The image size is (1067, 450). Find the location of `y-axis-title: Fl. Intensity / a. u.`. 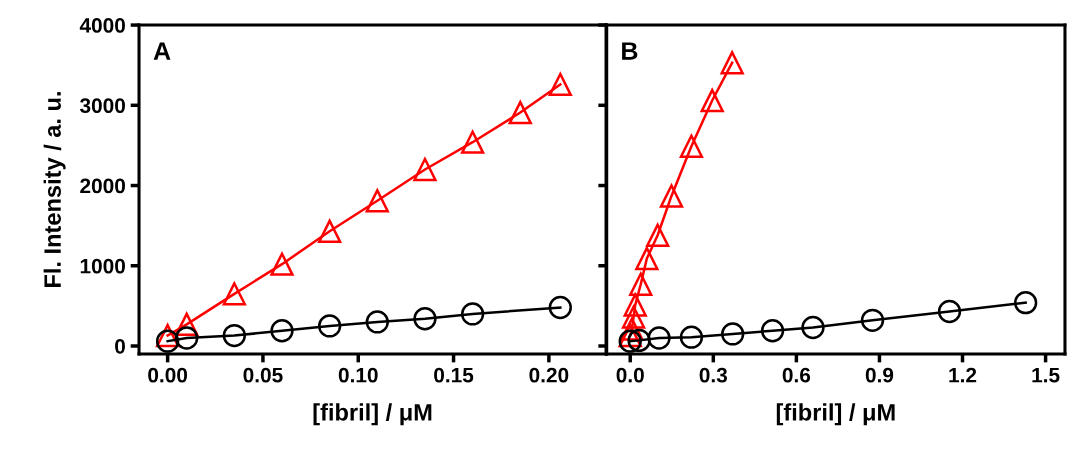

y-axis-title: Fl. Intensity / a. u. is located at coordinates (54, 189).